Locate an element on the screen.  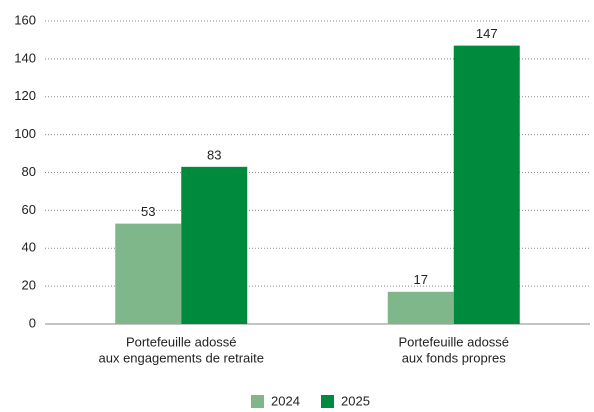
y-tick-label: 60 is located at coordinates (29, 209).